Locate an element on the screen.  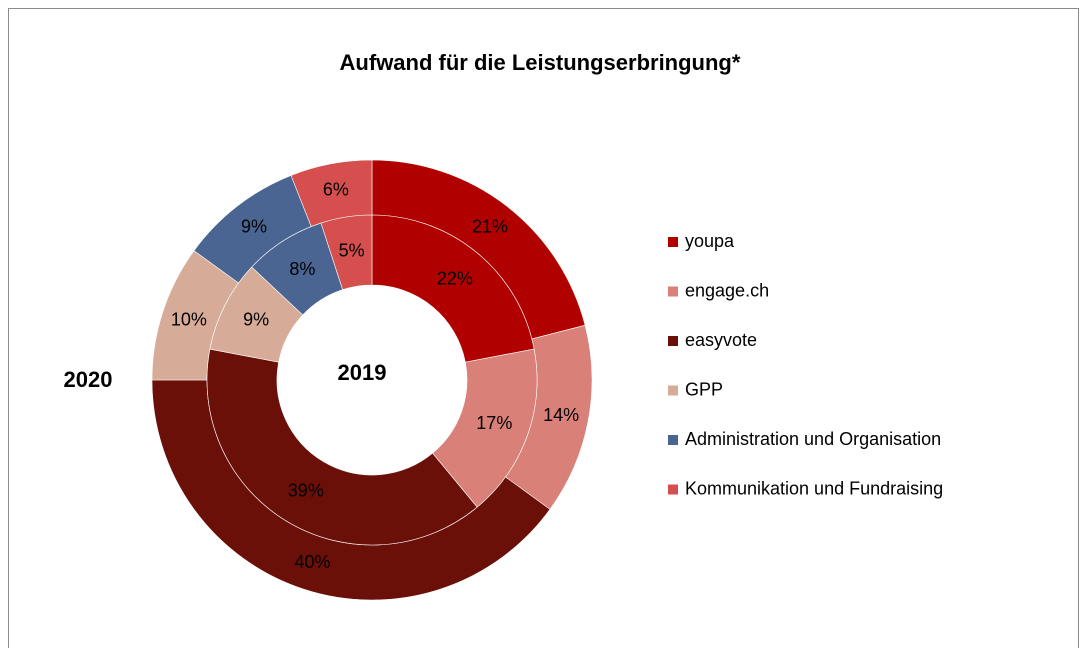
series-label: 2020 is located at coordinates (88, 379).